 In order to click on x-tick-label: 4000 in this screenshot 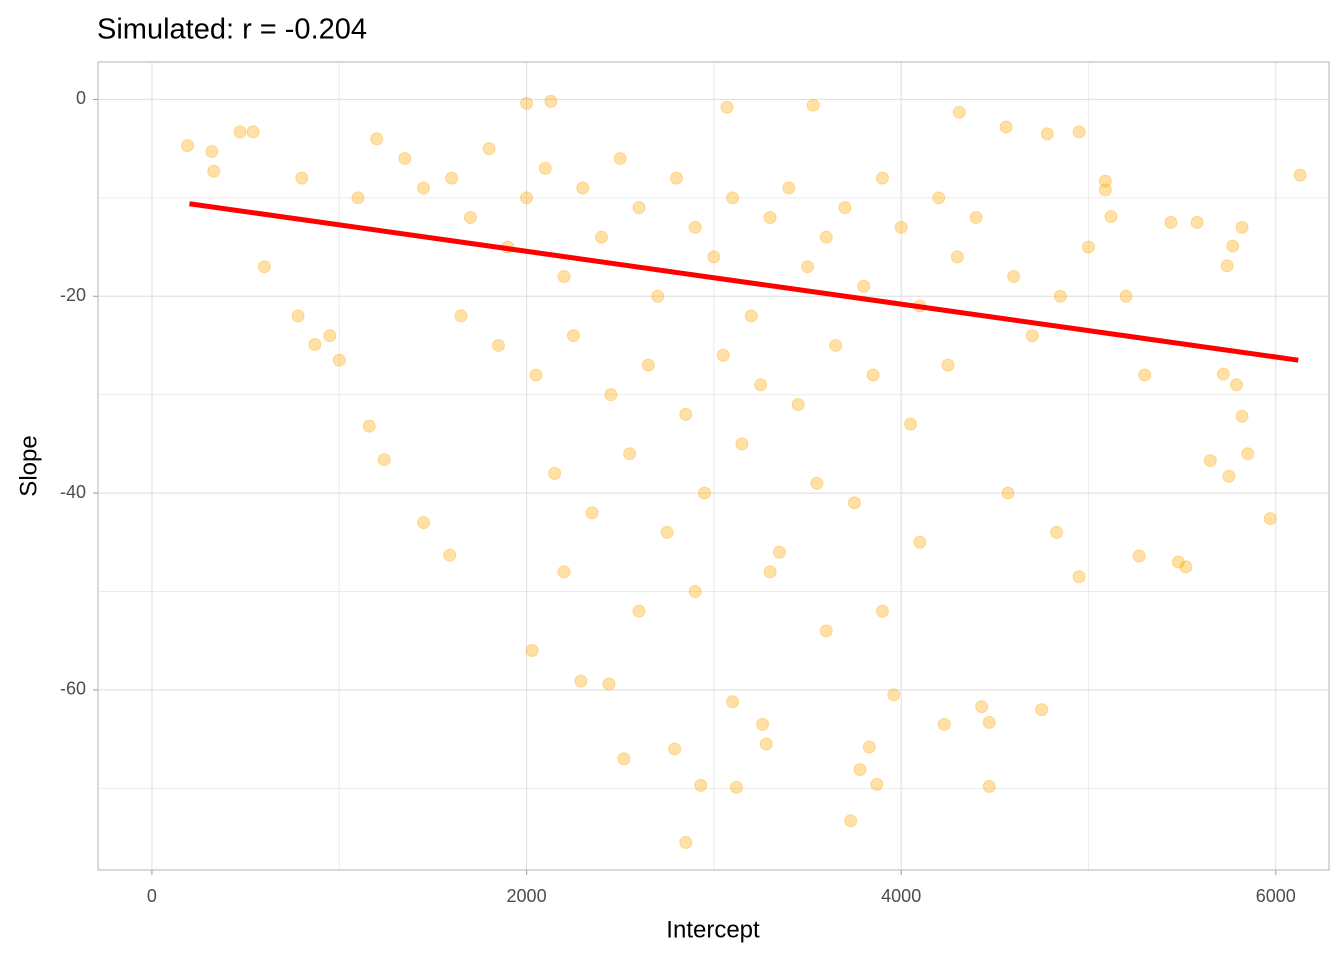, I will do `click(901, 896)`.